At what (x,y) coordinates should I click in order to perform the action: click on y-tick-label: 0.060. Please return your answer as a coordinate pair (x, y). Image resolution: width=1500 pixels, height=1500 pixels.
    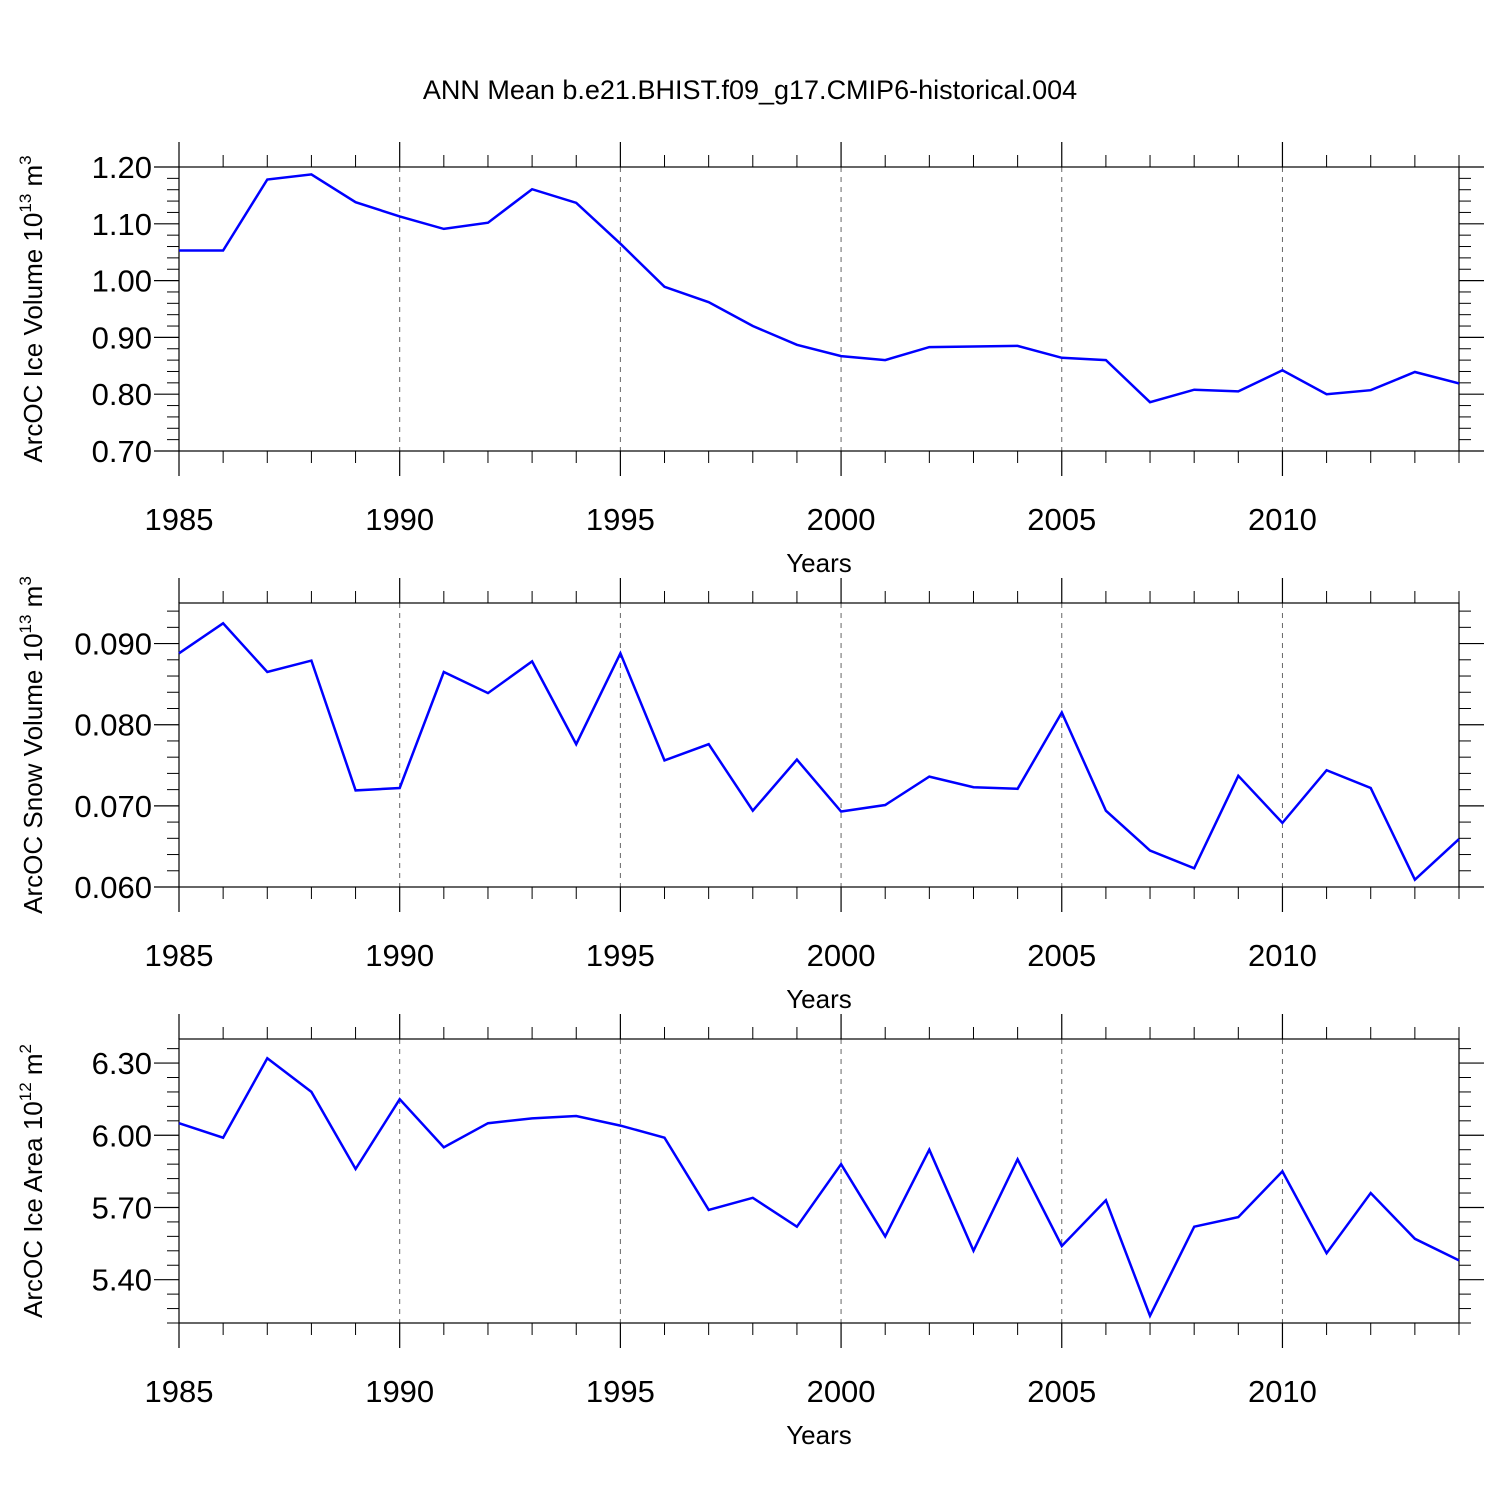
    Looking at the image, I should click on (113, 887).